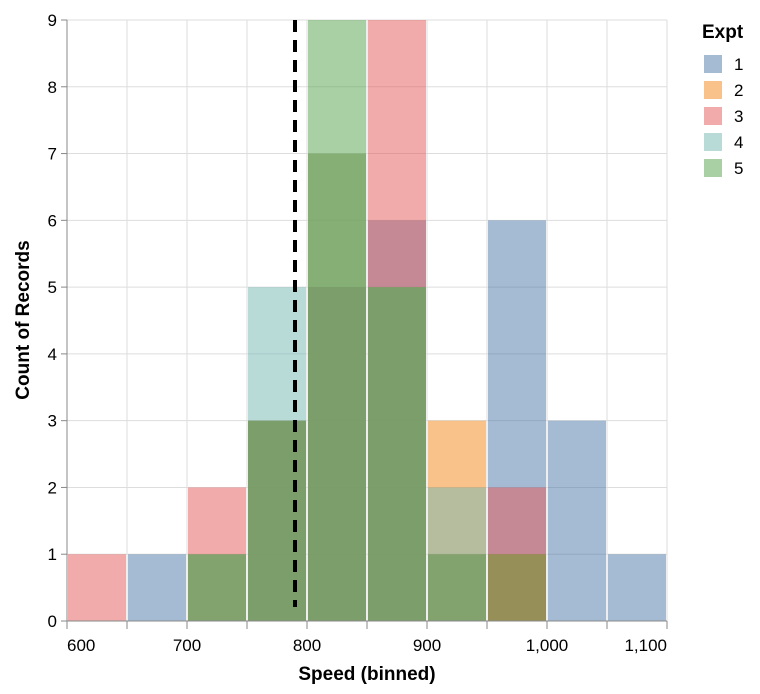 The width and height of the screenshot is (760, 694). What do you see at coordinates (427, 645) in the screenshot?
I see `x-tick-label: 900` at bounding box center [427, 645].